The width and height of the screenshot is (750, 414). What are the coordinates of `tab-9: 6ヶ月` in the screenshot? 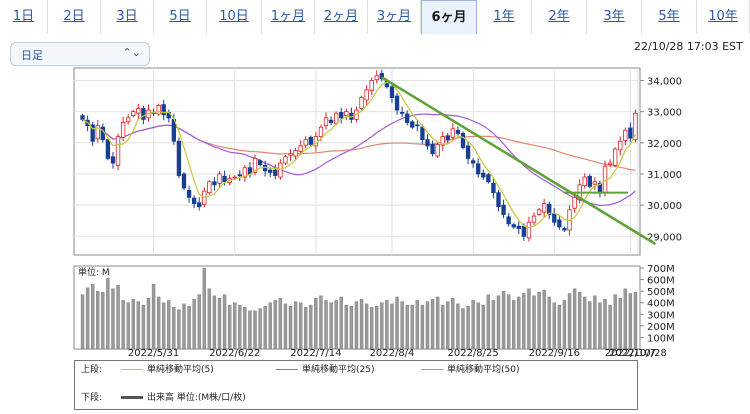 It's located at (449, 17).